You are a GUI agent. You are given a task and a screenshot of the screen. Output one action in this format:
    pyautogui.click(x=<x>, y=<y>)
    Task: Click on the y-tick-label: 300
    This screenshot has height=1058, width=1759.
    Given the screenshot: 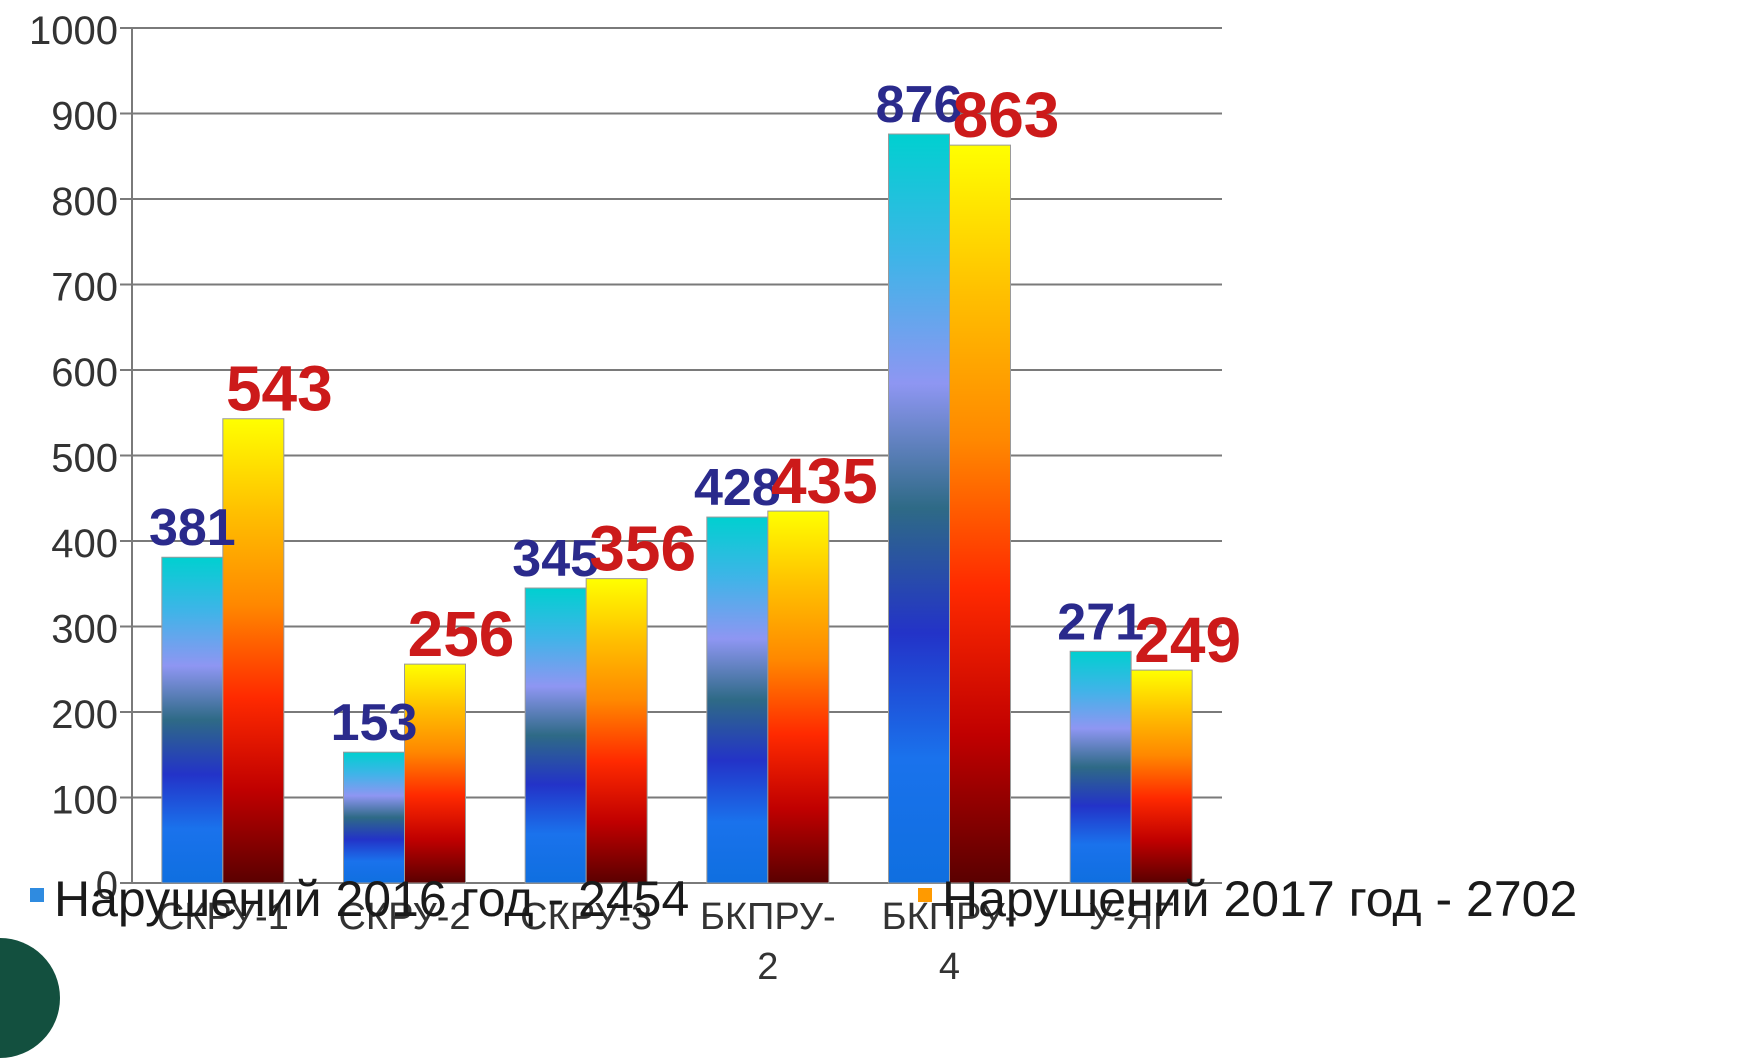 What is the action you would take?
    pyautogui.click(x=84, y=630)
    